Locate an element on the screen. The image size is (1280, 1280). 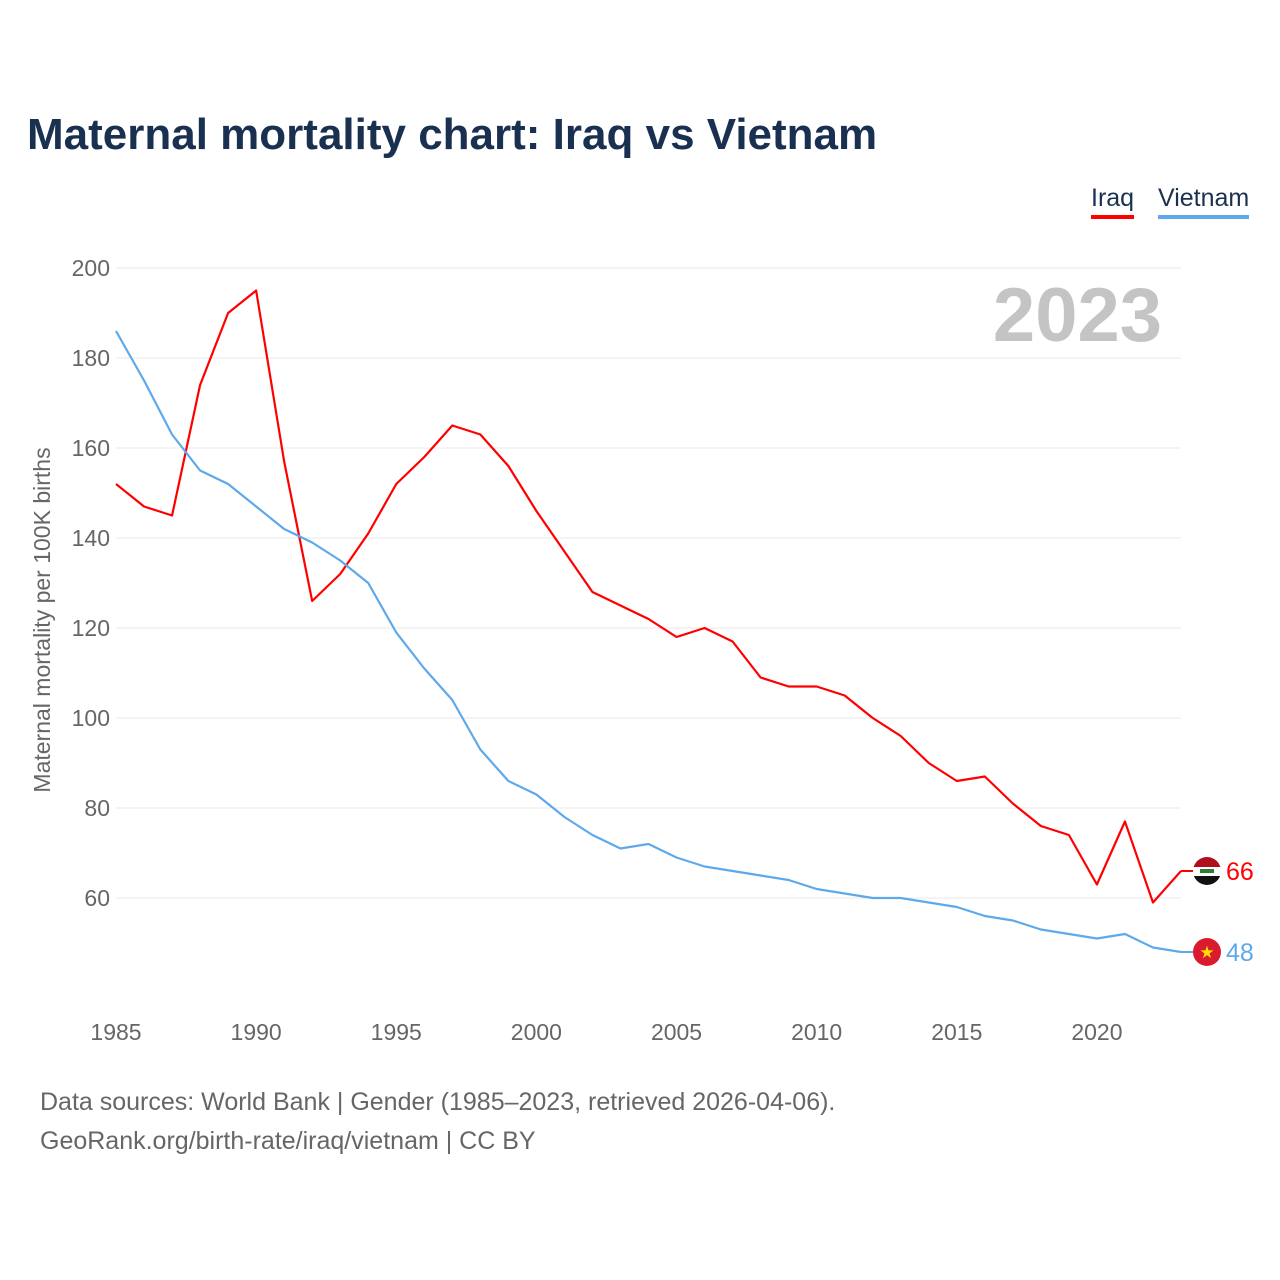
iraq-flag-icon is located at coordinates (1207, 871).